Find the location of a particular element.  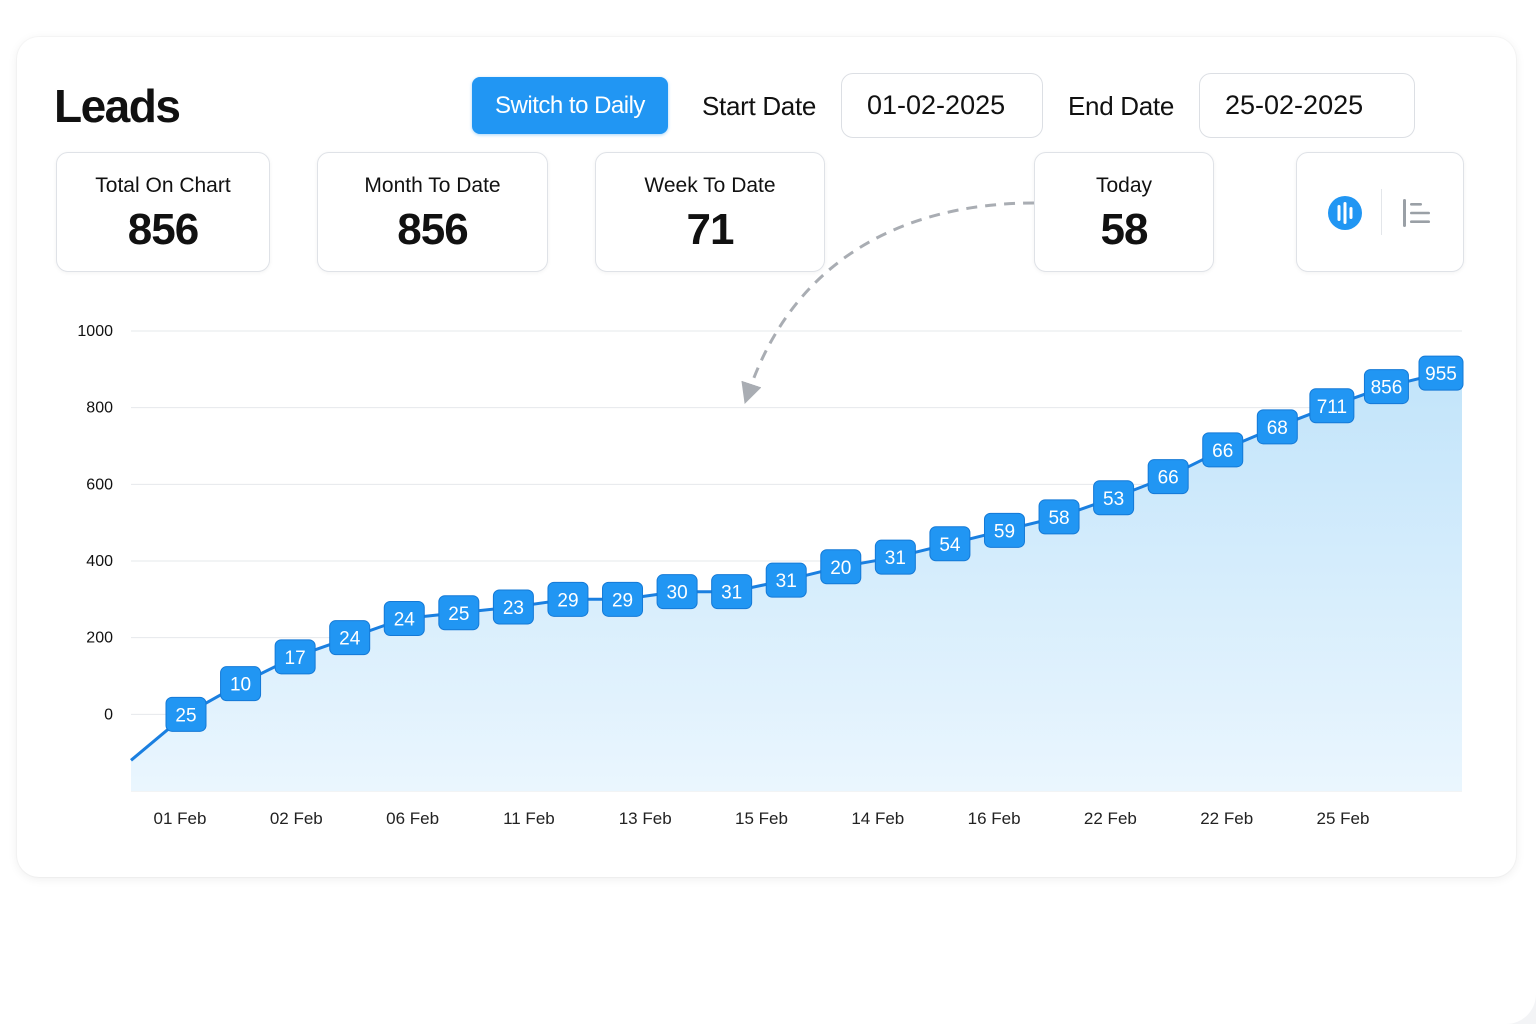

x-tick-label: 11 Feb is located at coordinates (529, 818).